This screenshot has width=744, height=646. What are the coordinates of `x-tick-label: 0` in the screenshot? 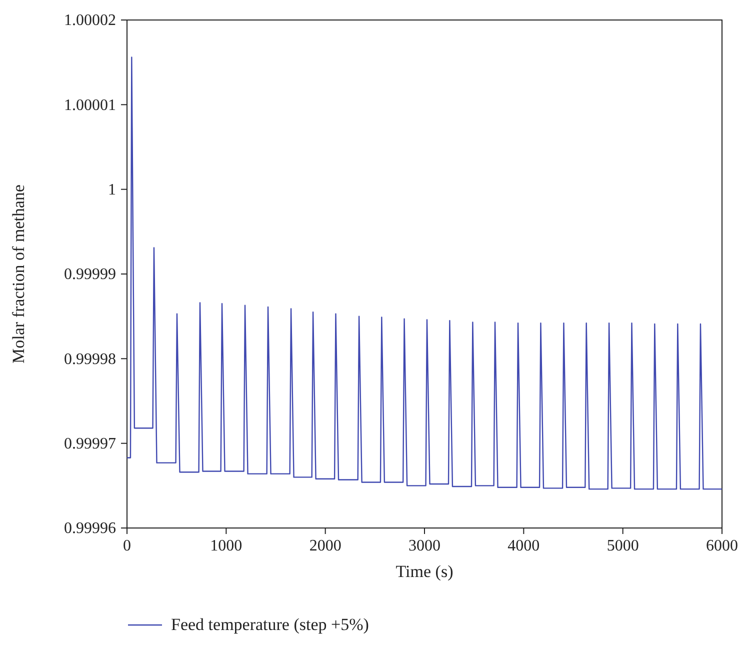 It's located at (127, 545).